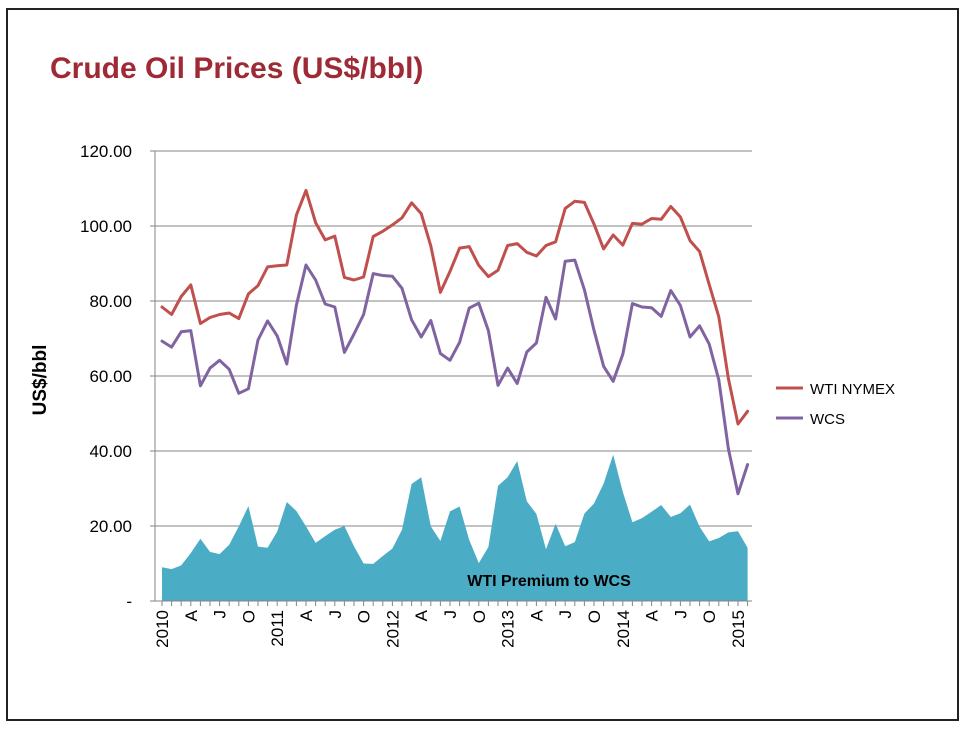 The image size is (973, 735). I want to click on x-tick-label: 2014, so click(623, 629).